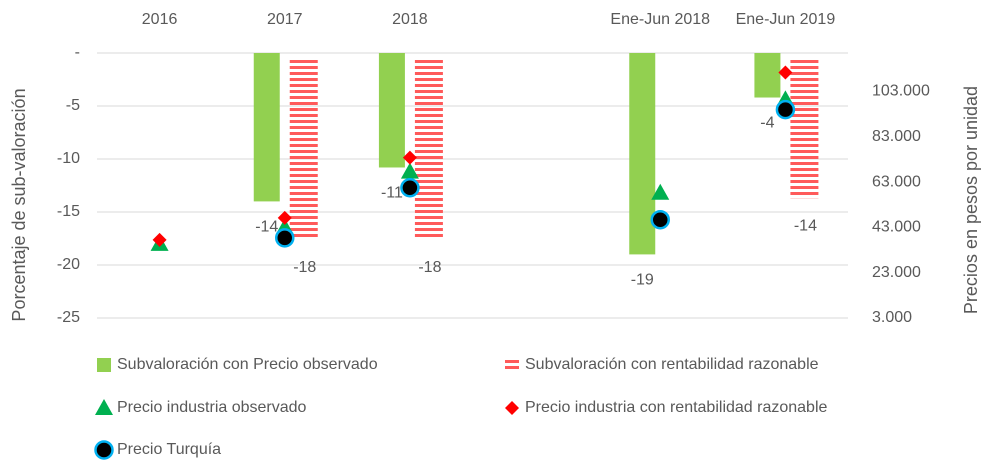 This screenshot has width=988, height=460. I want to click on x-tick-label: Ene-Jun 2019, so click(786, 19).